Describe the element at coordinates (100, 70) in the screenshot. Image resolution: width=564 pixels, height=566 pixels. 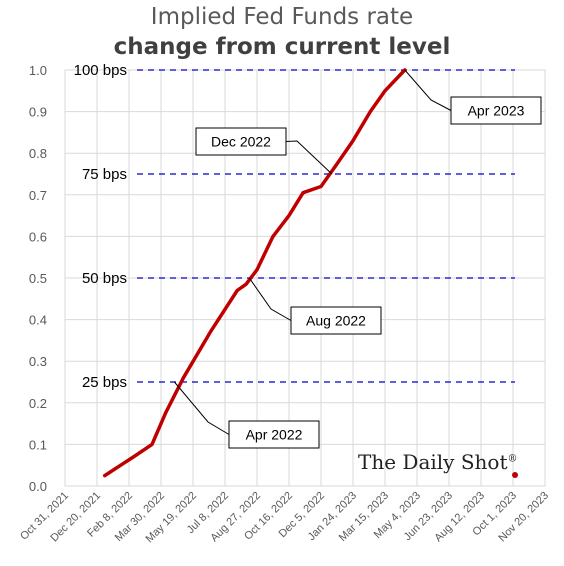
I see `reference-line-label: 100 bps` at that location.